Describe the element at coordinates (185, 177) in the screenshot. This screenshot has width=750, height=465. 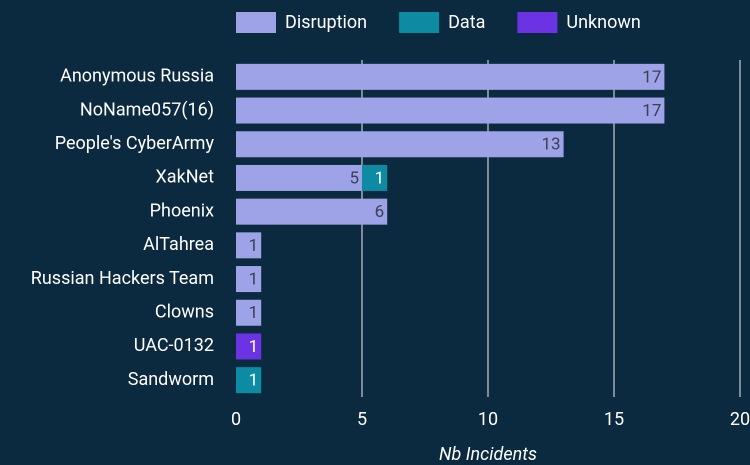
I see `y-tick-label: XakNet` at that location.